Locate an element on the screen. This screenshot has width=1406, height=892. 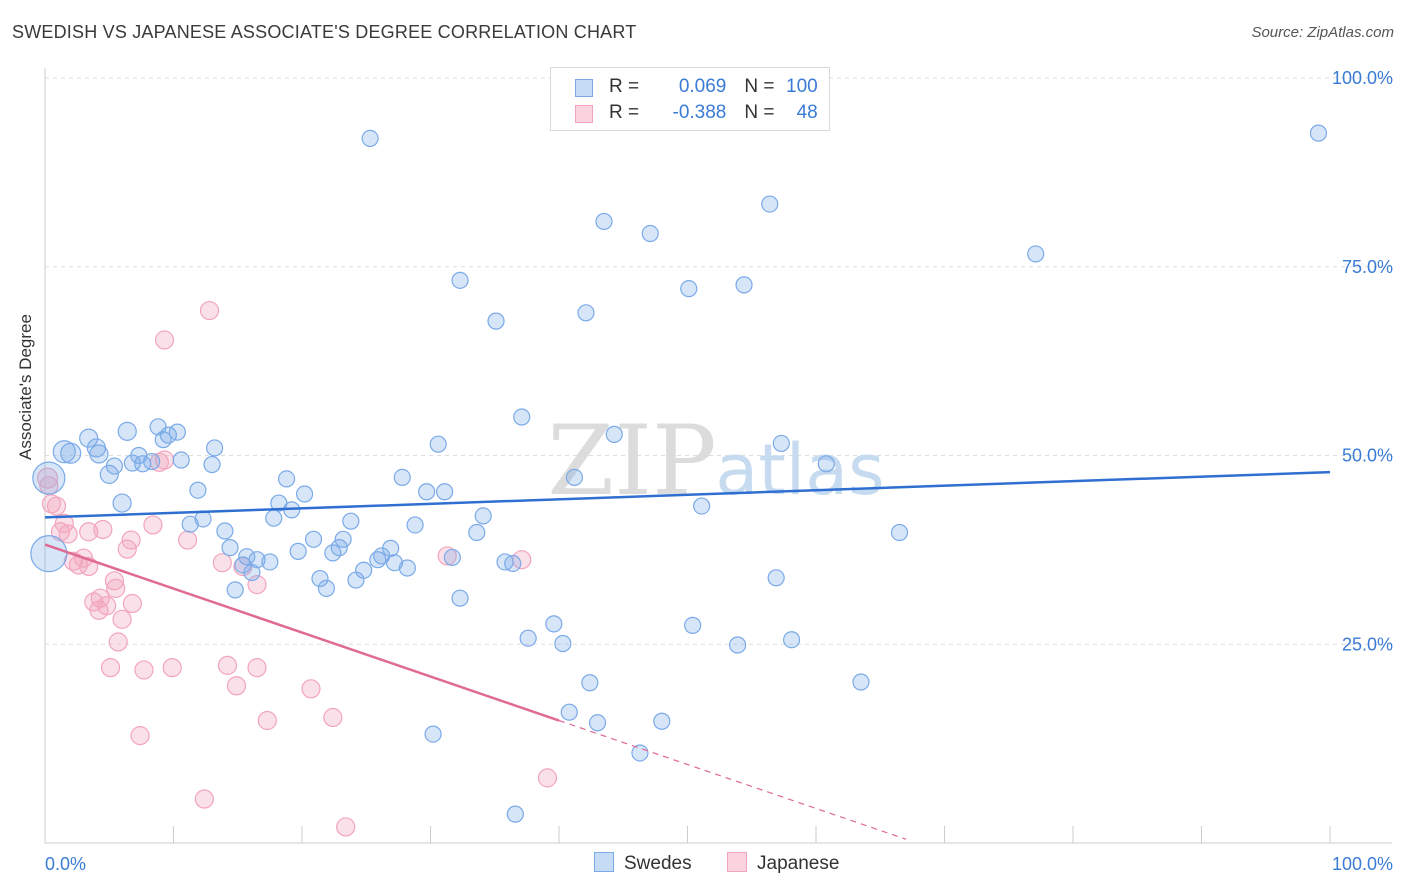
y-tick-label: 25.0% is located at coordinates (1367, 644).